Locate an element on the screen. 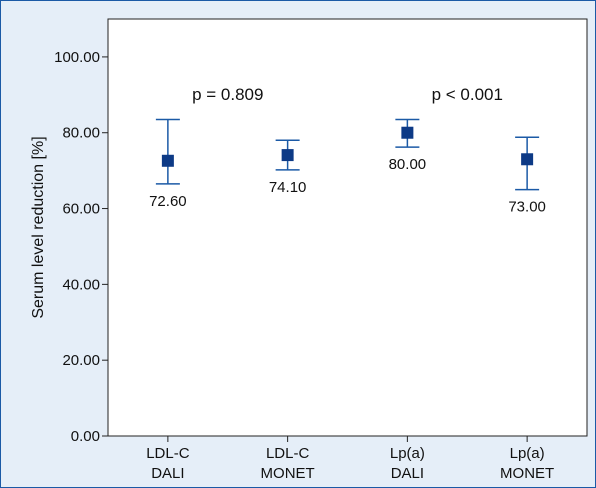 The height and width of the screenshot is (488, 596). y-tick-label: 0.00 is located at coordinates (85, 436).